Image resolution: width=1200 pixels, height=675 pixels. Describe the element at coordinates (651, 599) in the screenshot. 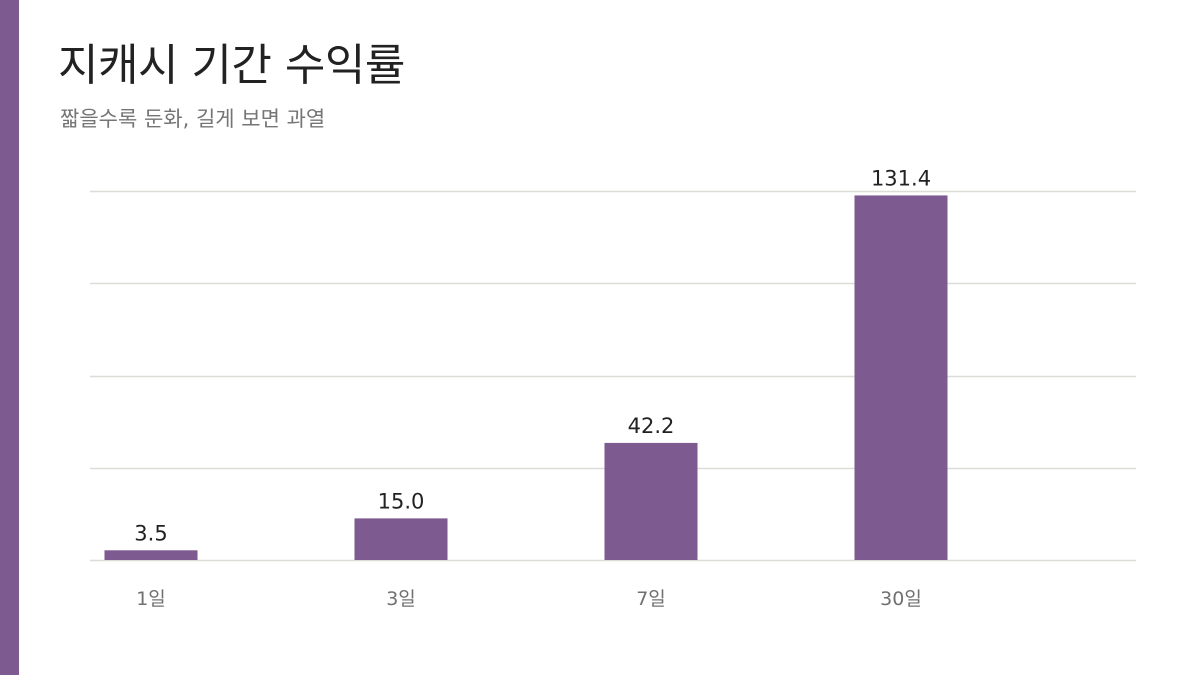

I see `x-tick-label-3: 7일` at that location.